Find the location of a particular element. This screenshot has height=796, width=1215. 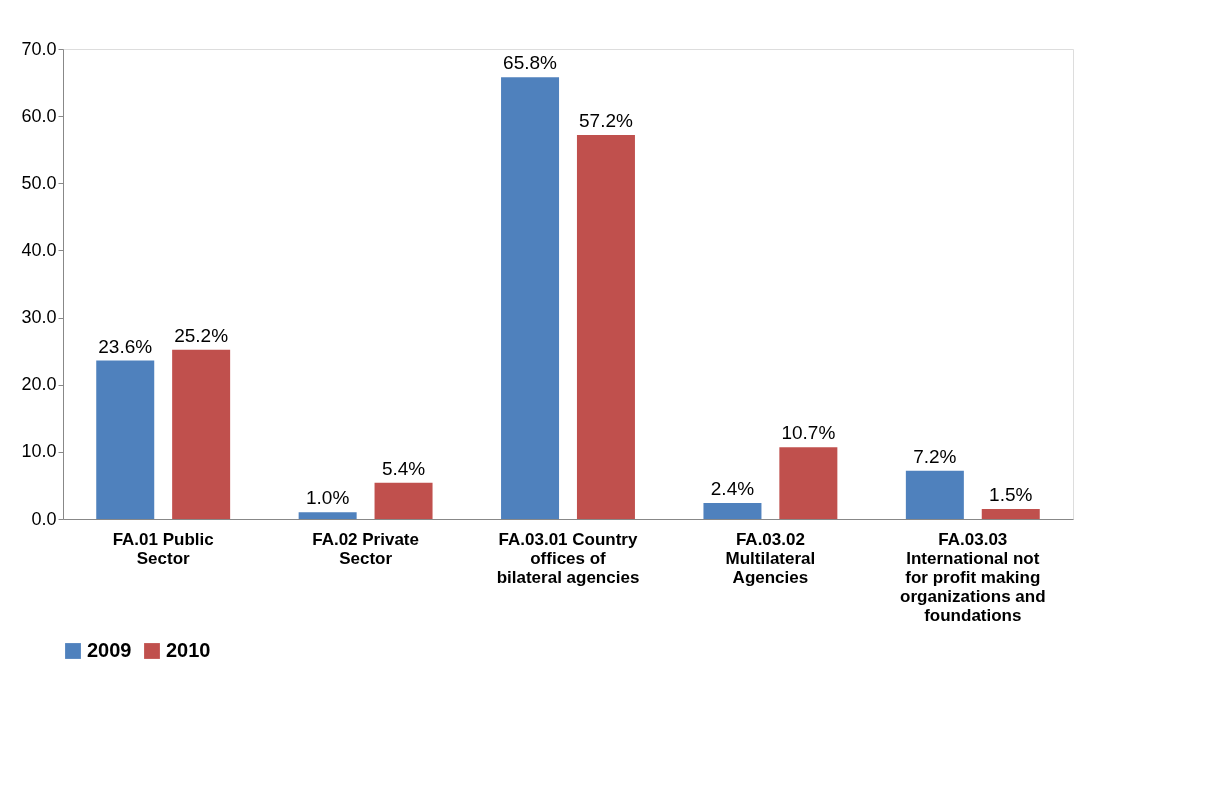

y-tick-label: 20.0 is located at coordinates (39, 384).